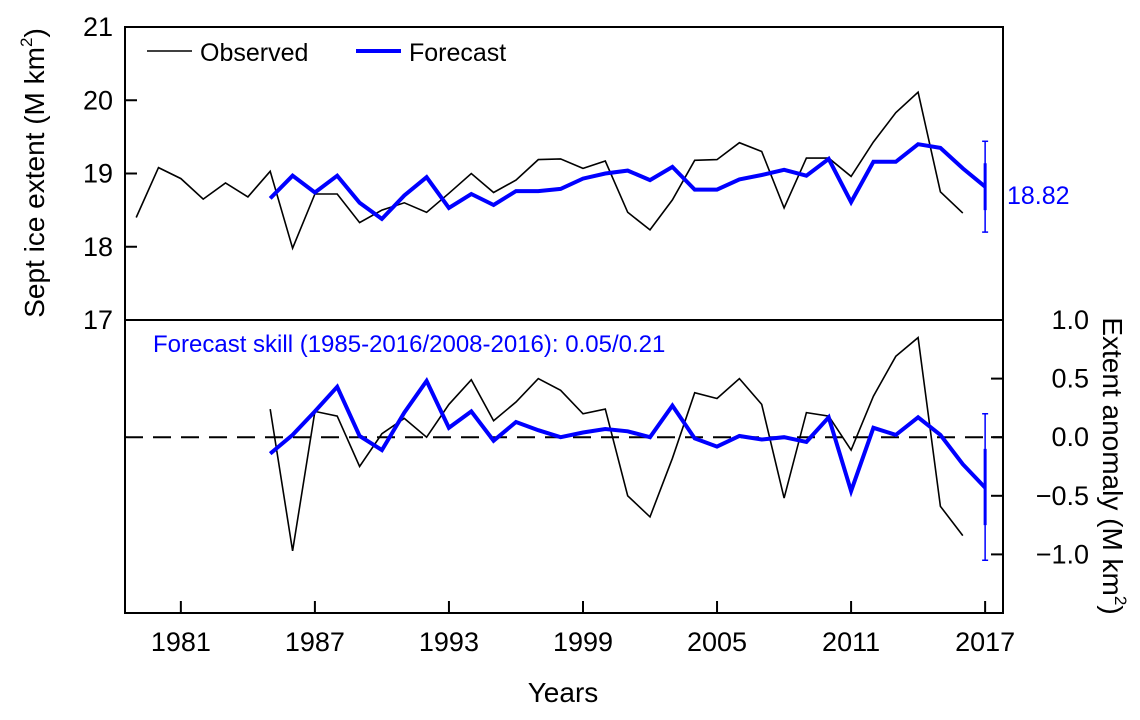 The height and width of the screenshot is (720, 1140). What do you see at coordinates (33, 173) in the screenshot?
I see `top-y-axis-label: Sept ice extent (M km2)` at bounding box center [33, 173].